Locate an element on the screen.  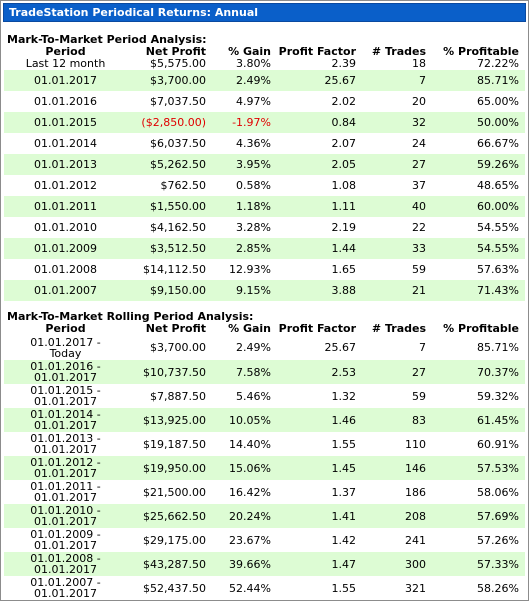
table-row: 01.01.2011 $1,550.00 1.18% 1.11 40 60.00% is located at coordinates (264, 206).